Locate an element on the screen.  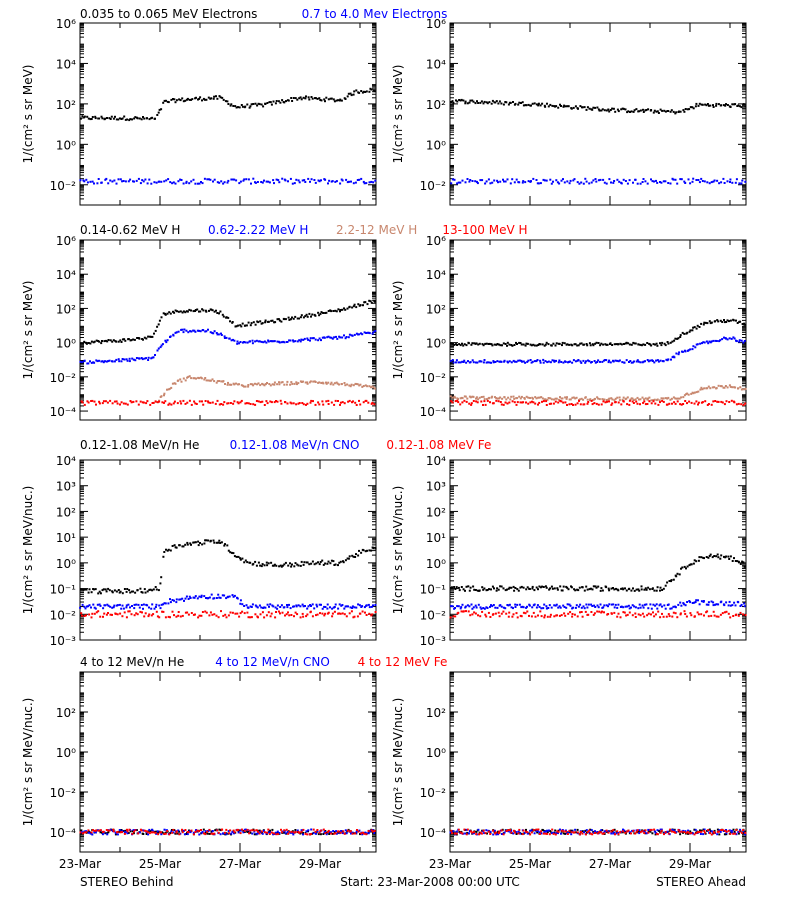
y-tick-label: 10⁻⁴ is located at coordinates (63, 412).